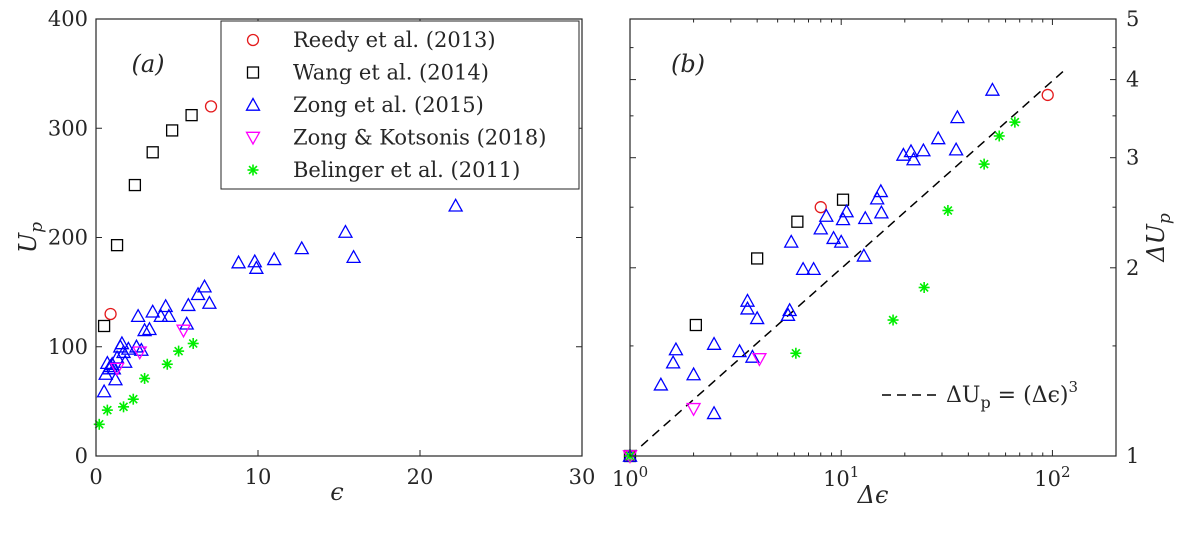 The width and height of the screenshot is (1181, 536). Describe the element at coordinates (985, 402) in the screenshot. I see `fit-label-sub: p` at that location.